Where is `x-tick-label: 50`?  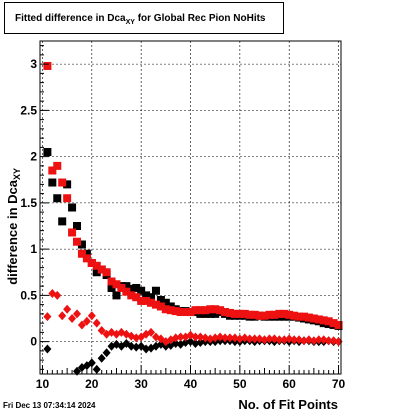 x-tick-label: 50 is located at coordinates (240, 384).